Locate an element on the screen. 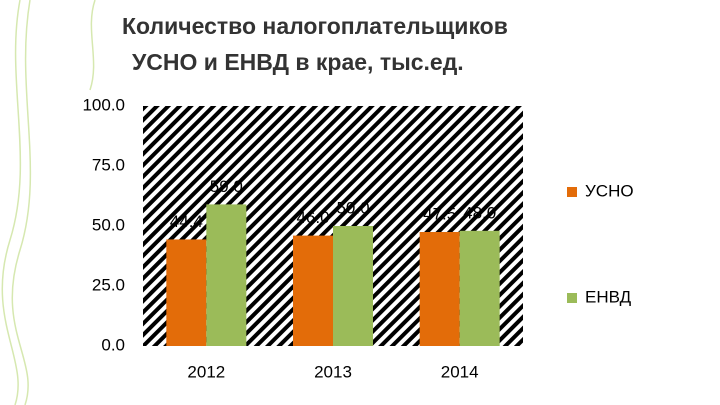 The height and width of the screenshot is (405, 720). x-tick-label: 2014 is located at coordinates (460, 371).